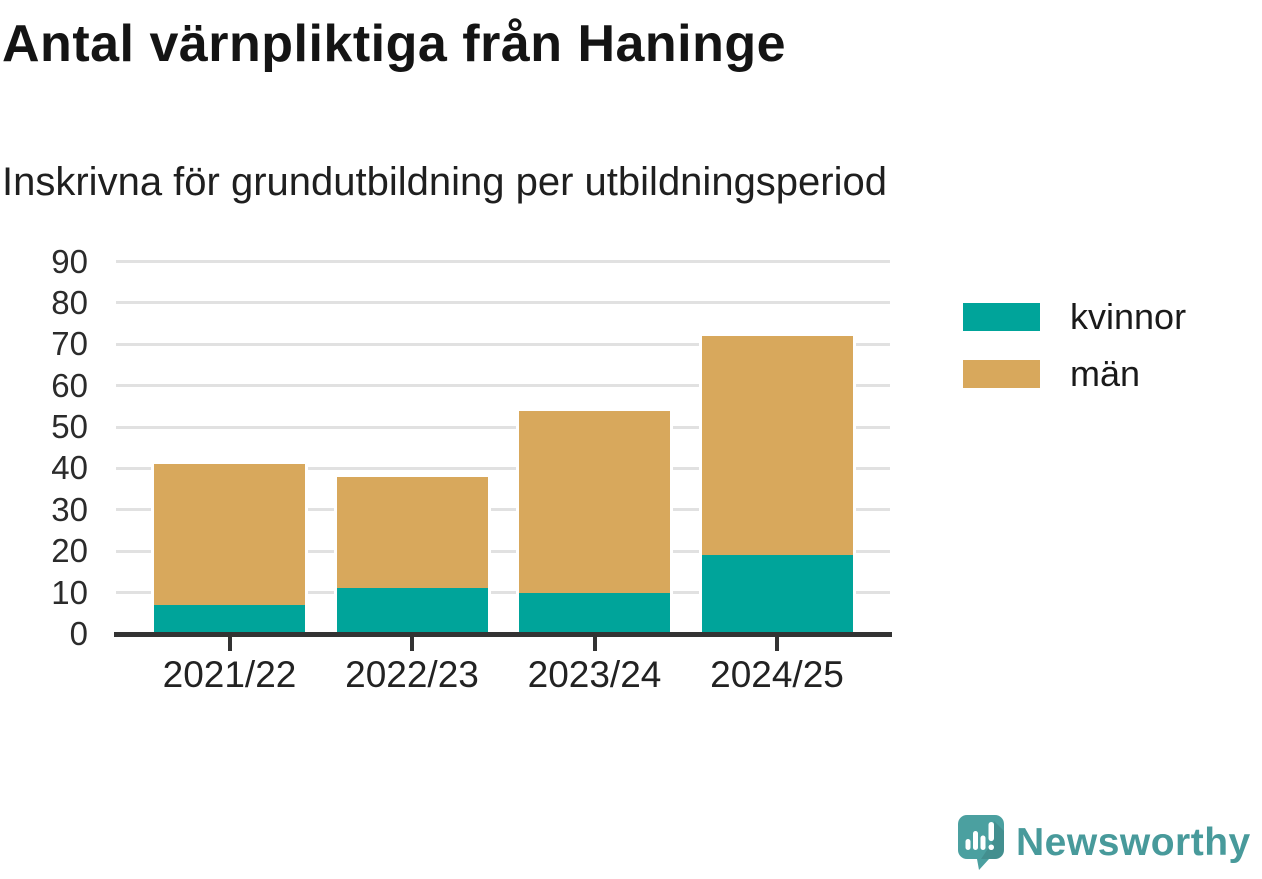  I want to click on y-axis-tick-label: 60, so click(69, 385).